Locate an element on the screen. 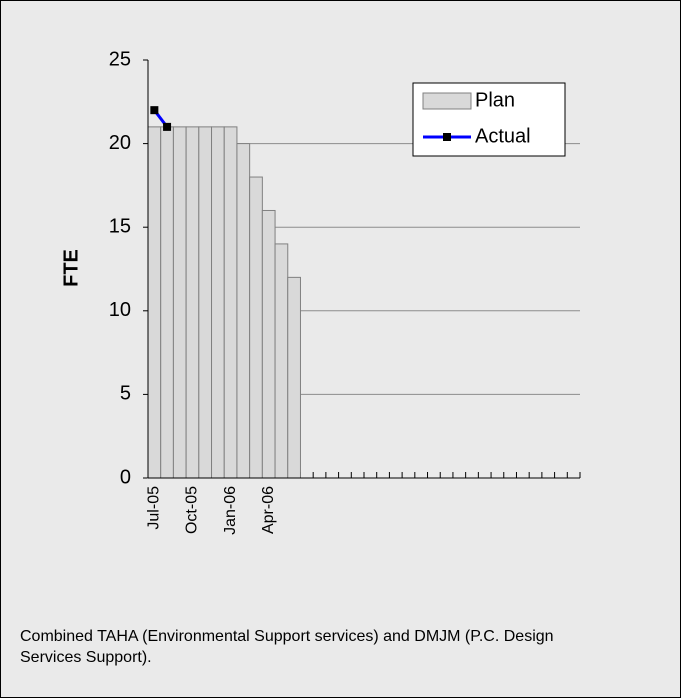 This screenshot has height=698, width=681. y-tick-label: 25 is located at coordinates (120, 59).